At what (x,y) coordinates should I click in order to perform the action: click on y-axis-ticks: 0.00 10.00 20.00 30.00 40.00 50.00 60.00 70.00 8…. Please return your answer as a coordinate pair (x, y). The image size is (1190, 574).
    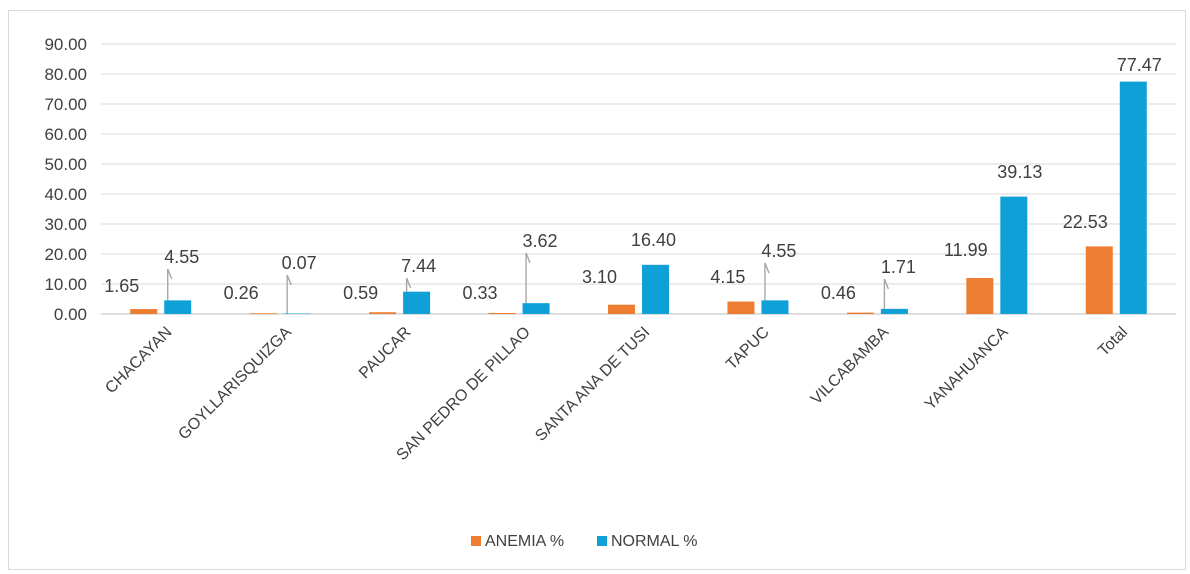
    Looking at the image, I should click on (65, 179).